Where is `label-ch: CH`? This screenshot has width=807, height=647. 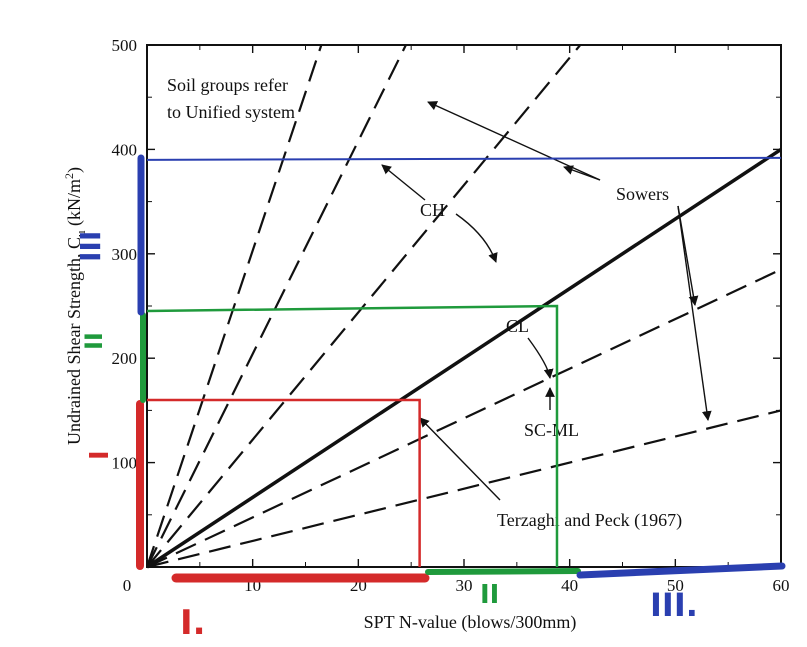 label-ch: CH is located at coordinates (432, 210).